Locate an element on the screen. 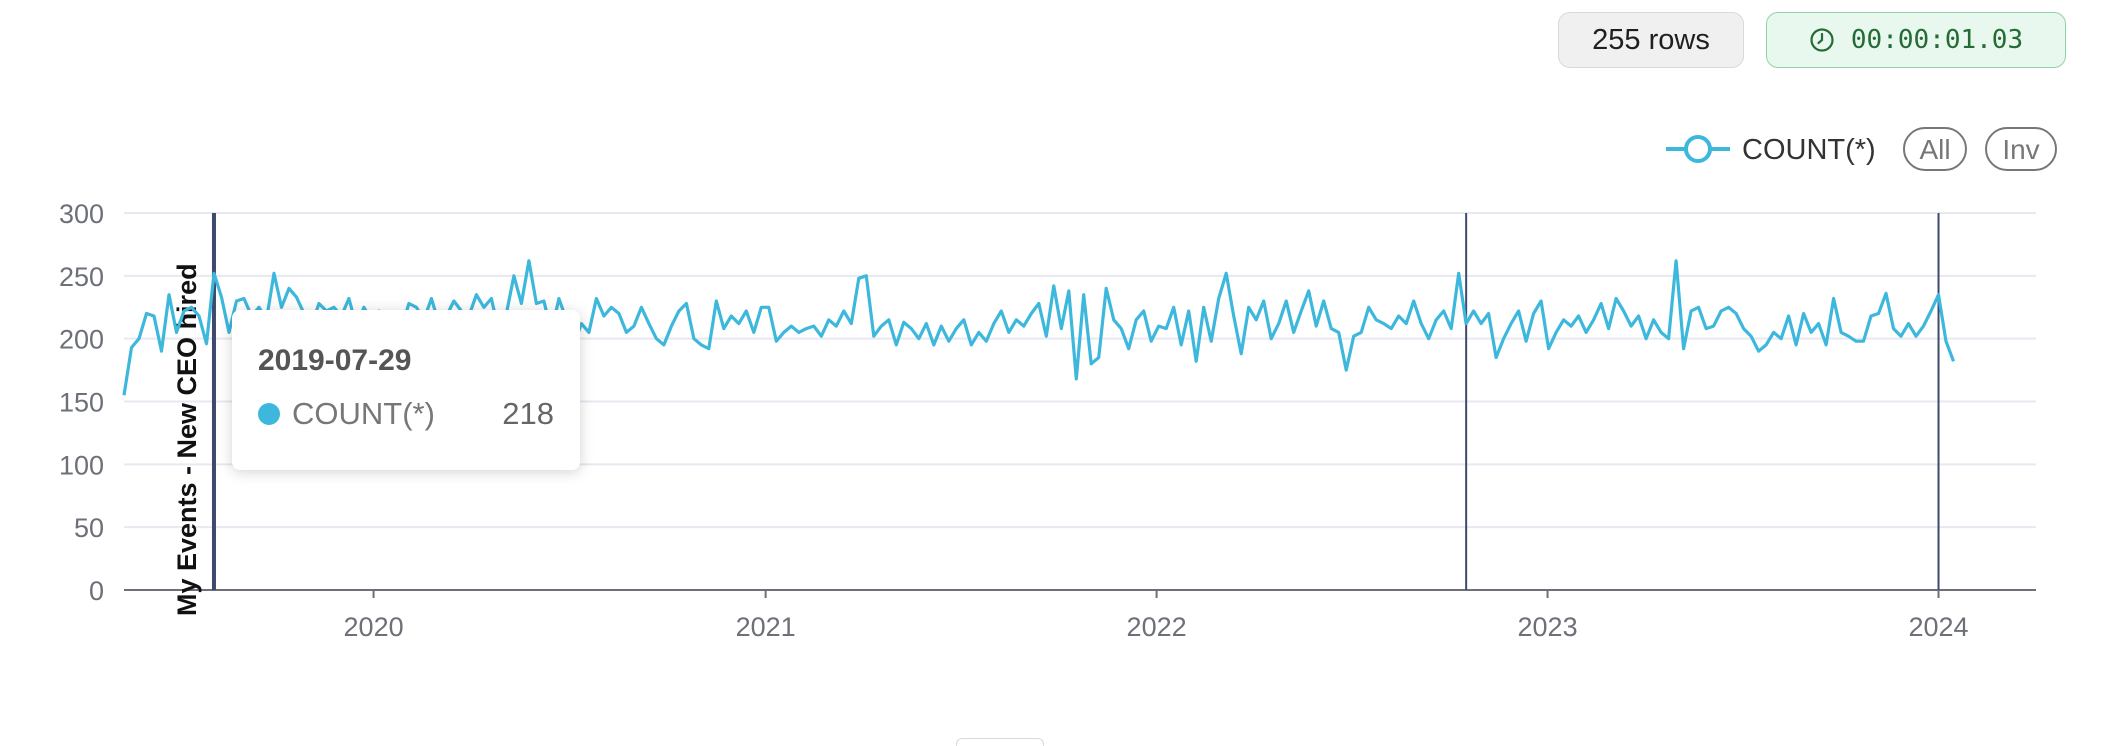 The image size is (2106, 746). legend-inv-label: Inv is located at coordinates (2020, 149).